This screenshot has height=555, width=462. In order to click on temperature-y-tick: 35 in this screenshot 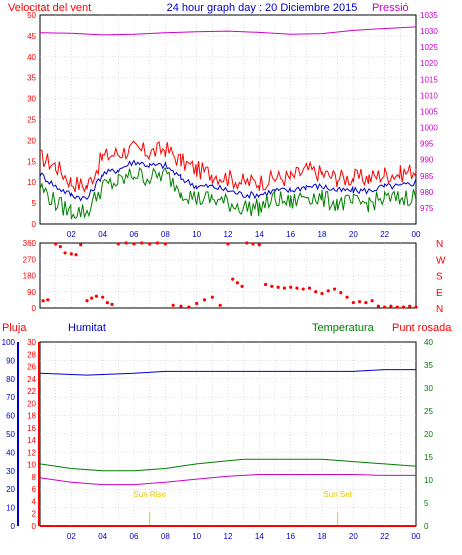, I will do `click(428, 365)`.